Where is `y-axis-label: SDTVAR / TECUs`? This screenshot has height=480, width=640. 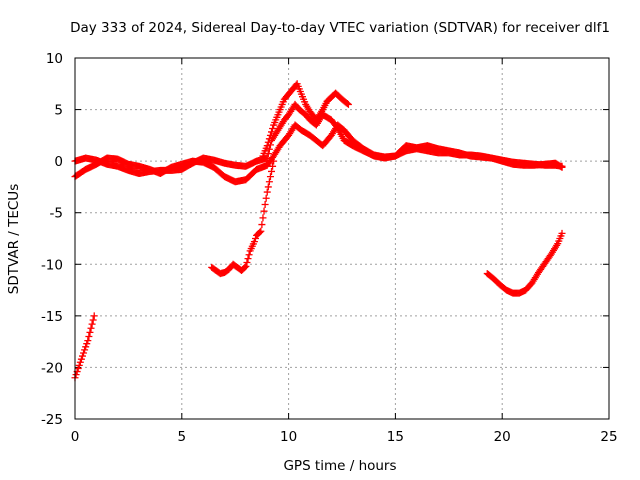 y-axis-label: SDTVAR / TECUs is located at coordinates (14, 239).